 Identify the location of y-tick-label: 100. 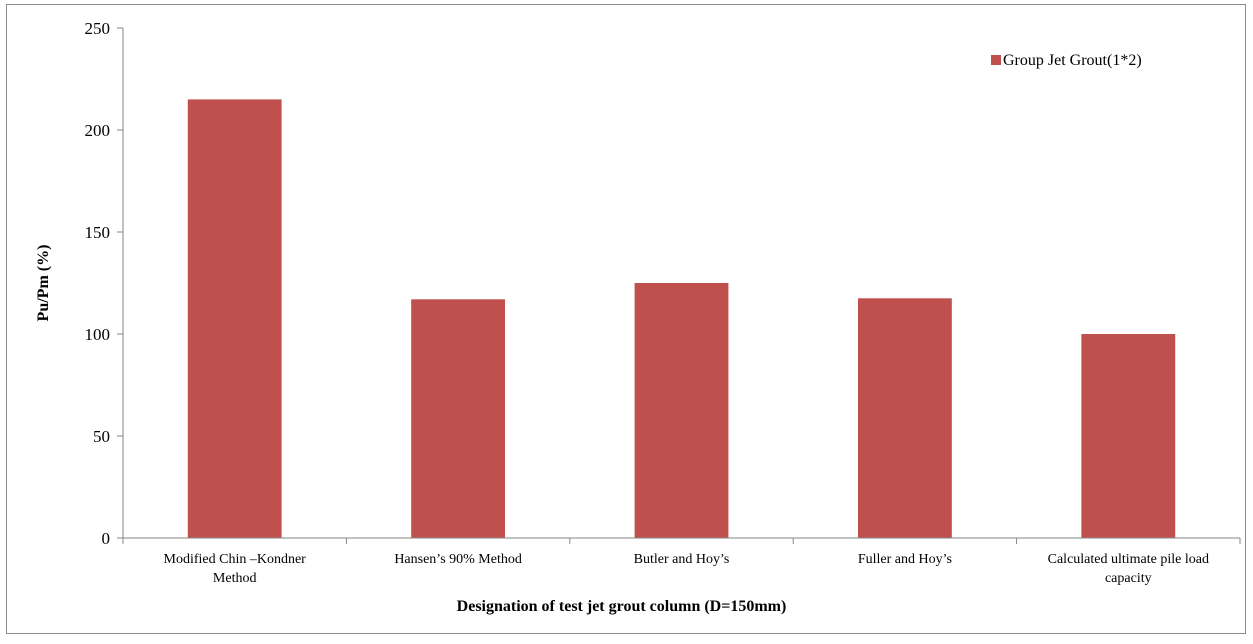
(98, 334).